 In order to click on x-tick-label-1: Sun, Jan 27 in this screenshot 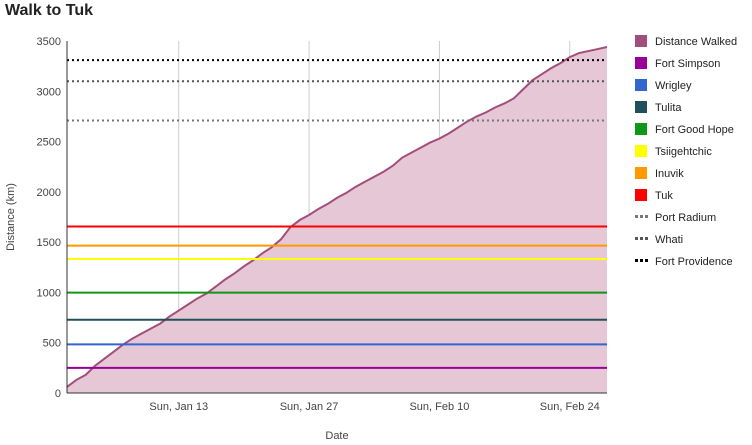, I will do `click(309, 407)`.